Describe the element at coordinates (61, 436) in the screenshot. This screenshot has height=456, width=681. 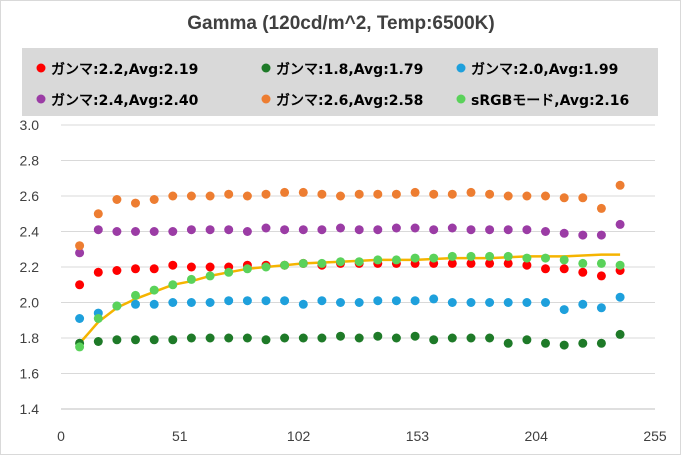
I see `x-tick-label: 0` at that location.